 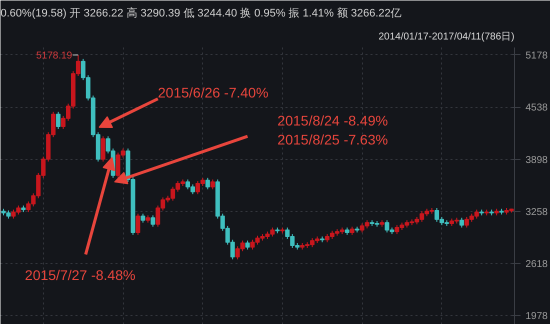 I want to click on y-tick-label: 5178, so click(x=537, y=56).